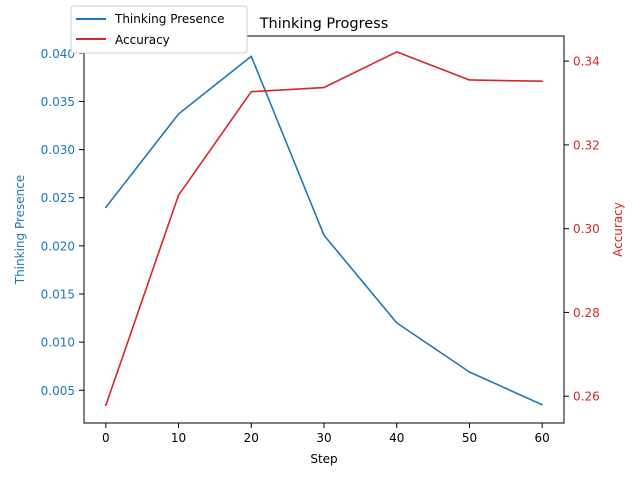 This screenshot has width=640, height=484. Describe the element at coordinates (251, 438) in the screenshot. I see `x-tick-label: 20` at that location.